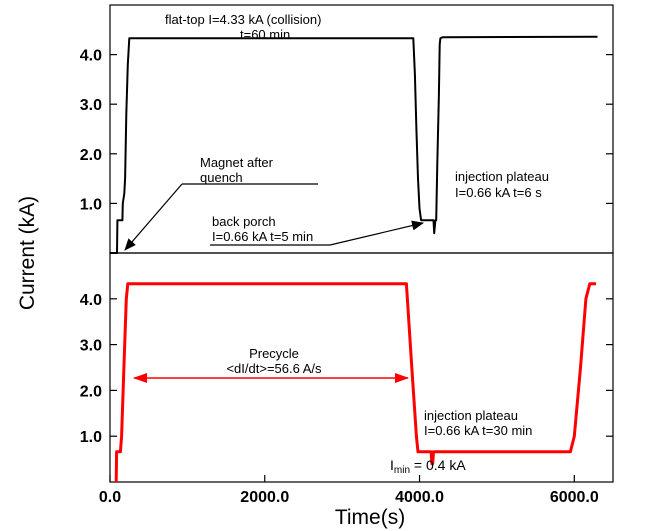 This screenshot has height=531, width=647. I want to click on precycle-label: Precycle, so click(274, 353).